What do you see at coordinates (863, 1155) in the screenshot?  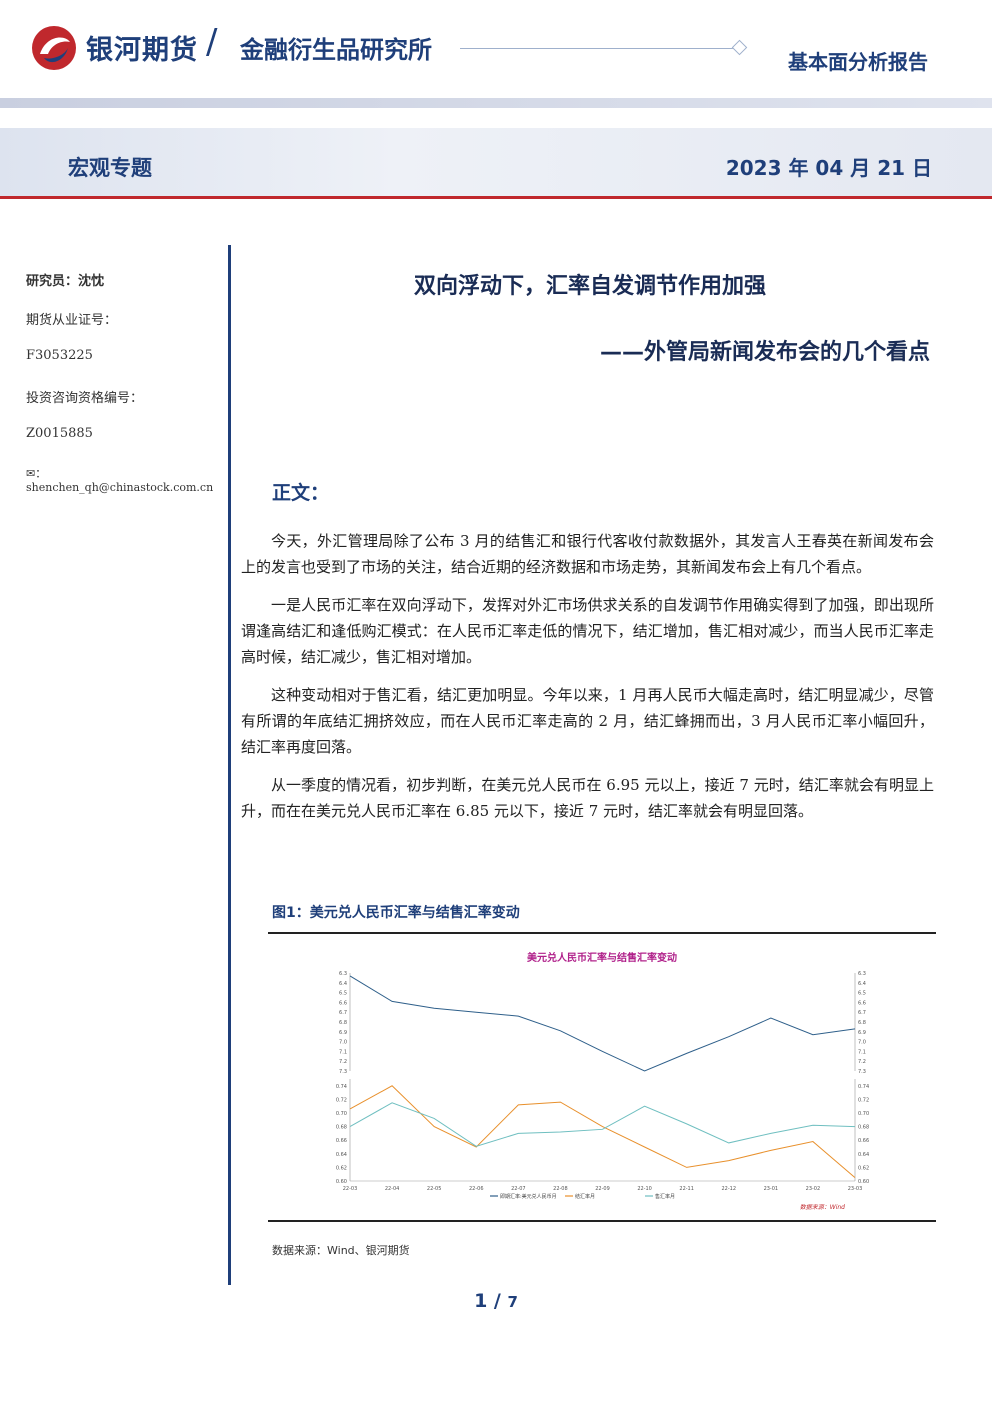 I see `bottom-tick-label-right: 0.64` at bounding box center [863, 1155].